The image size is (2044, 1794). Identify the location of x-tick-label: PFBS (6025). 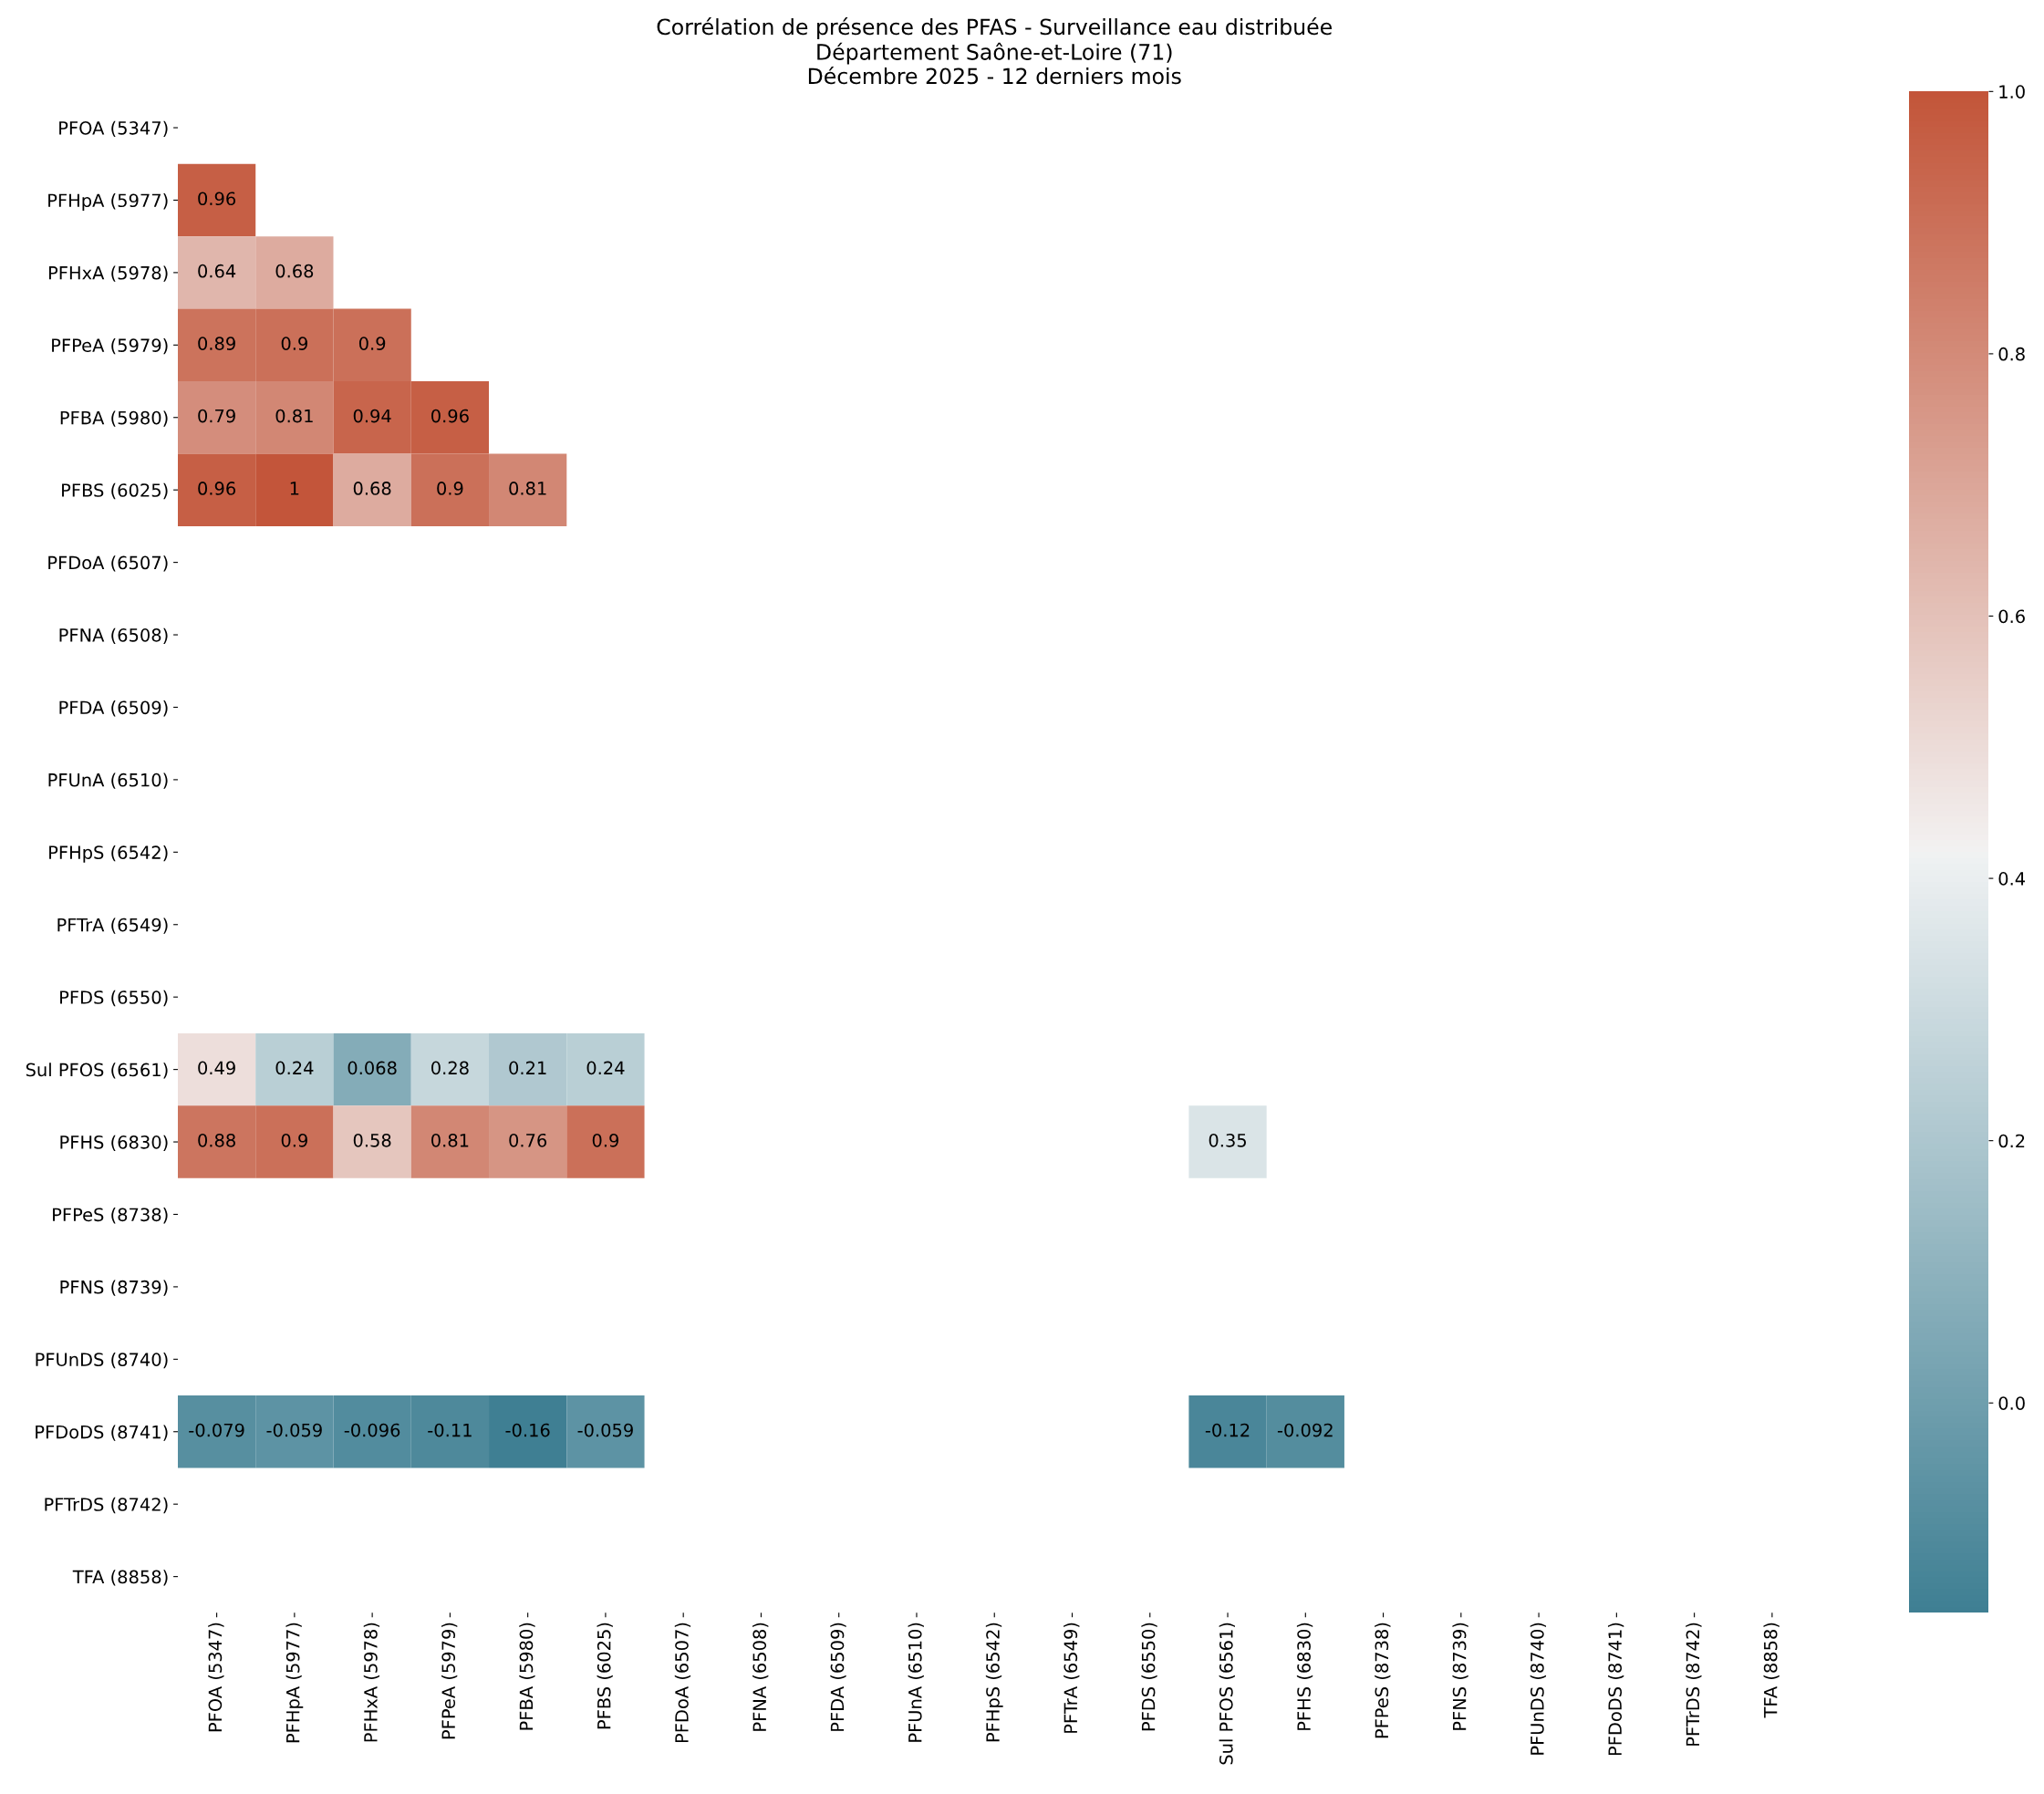
(605, 1676).